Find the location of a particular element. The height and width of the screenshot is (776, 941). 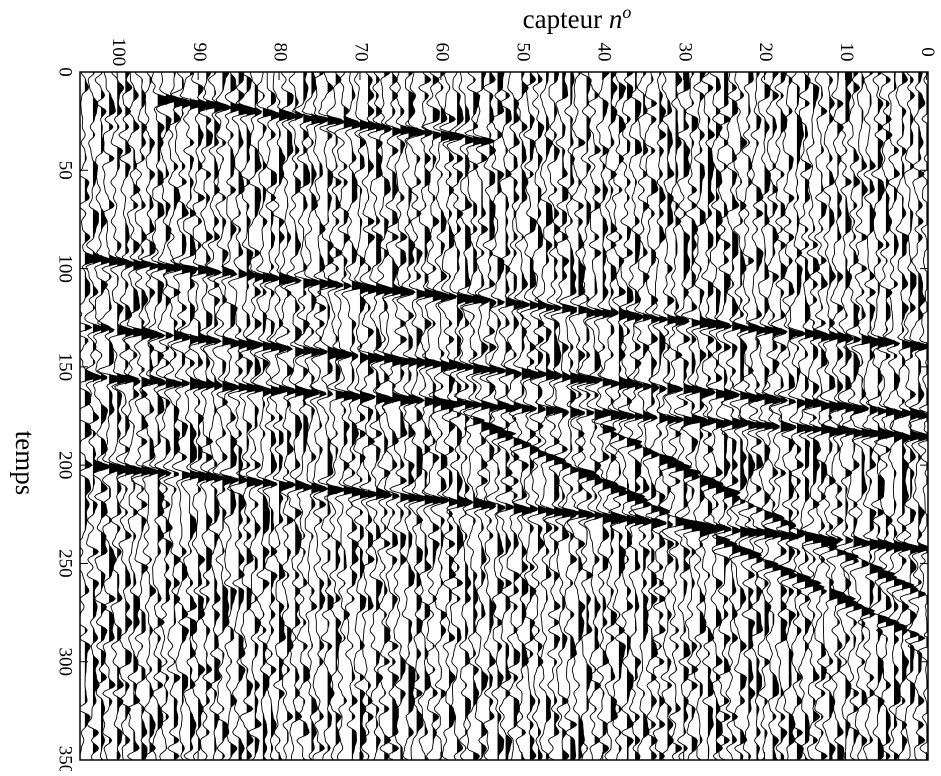

x-tick-label: 30 is located at coordinates (684, 52).